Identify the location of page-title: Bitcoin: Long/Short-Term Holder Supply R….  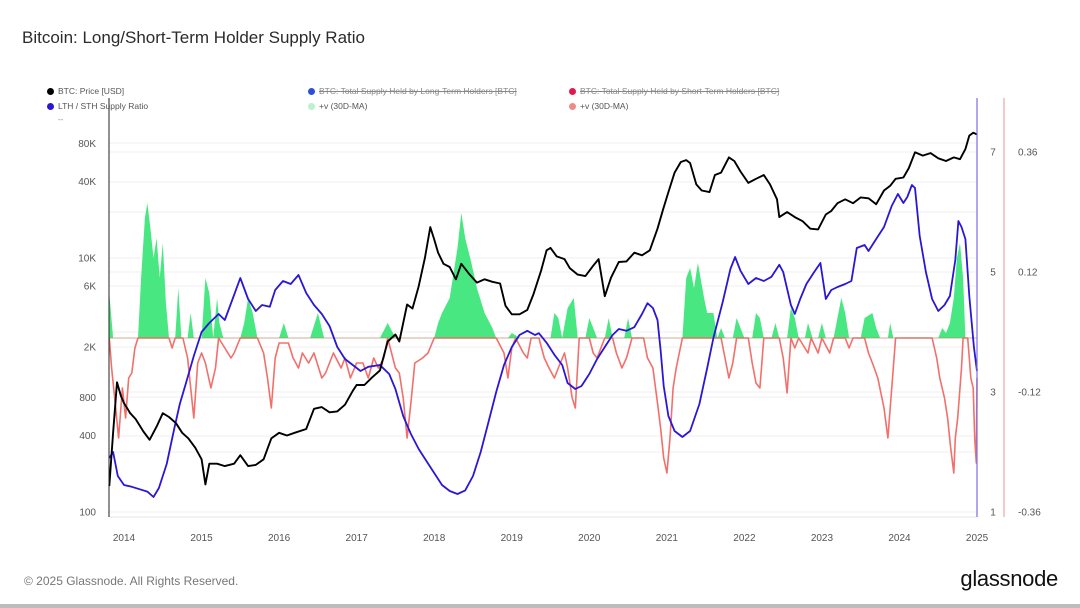
(193, 37).